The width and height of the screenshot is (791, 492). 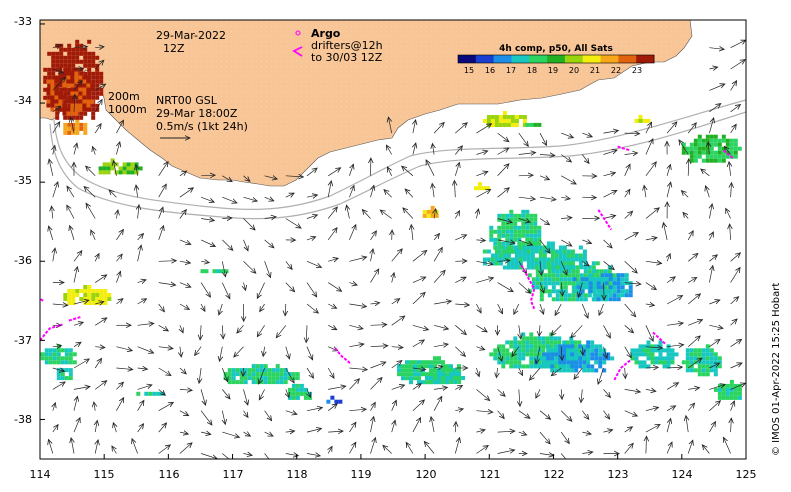 What do you see at coordinates (609, 59) in the screenshot?
I see `colorbar-swatch` at bounding box center [609, 59].